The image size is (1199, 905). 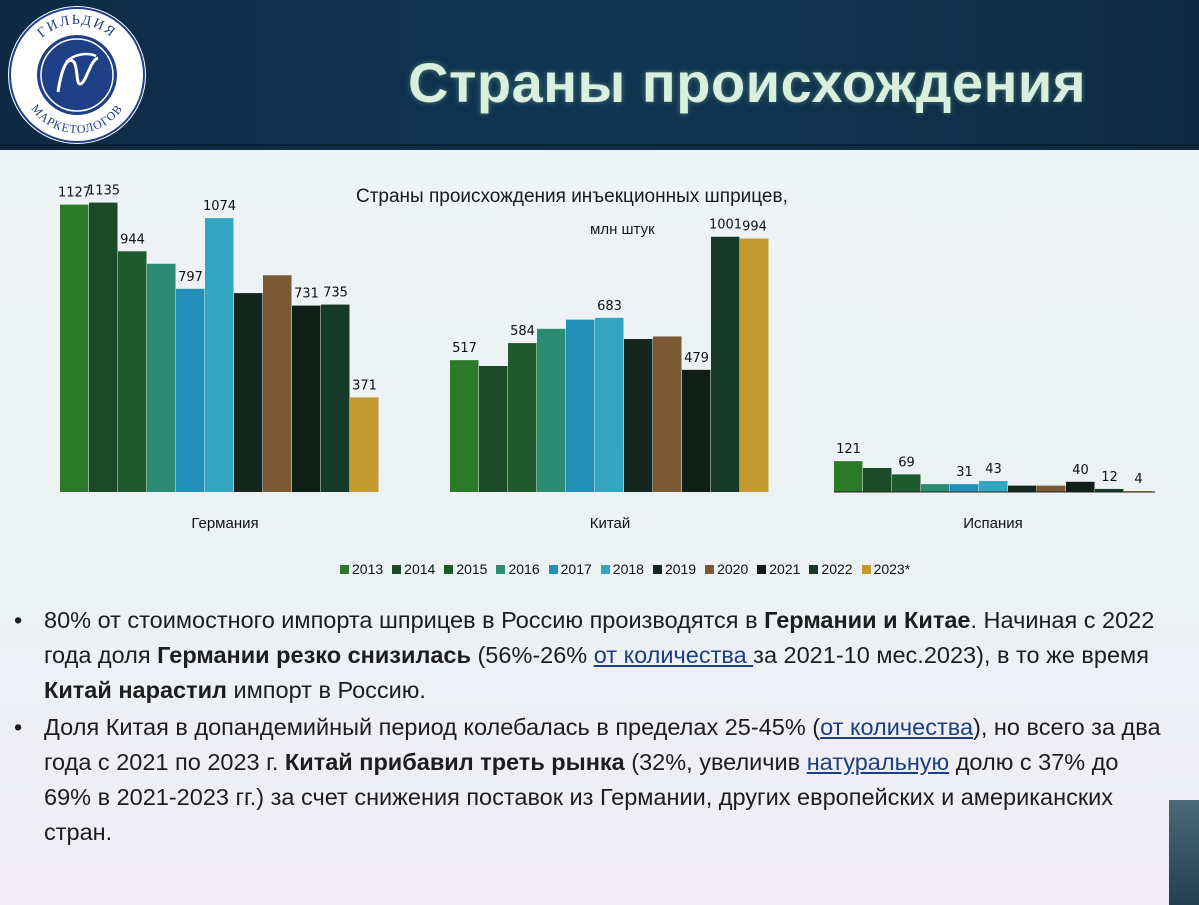 I want to click on legend-label: 2020, so click(x=733, y=569).